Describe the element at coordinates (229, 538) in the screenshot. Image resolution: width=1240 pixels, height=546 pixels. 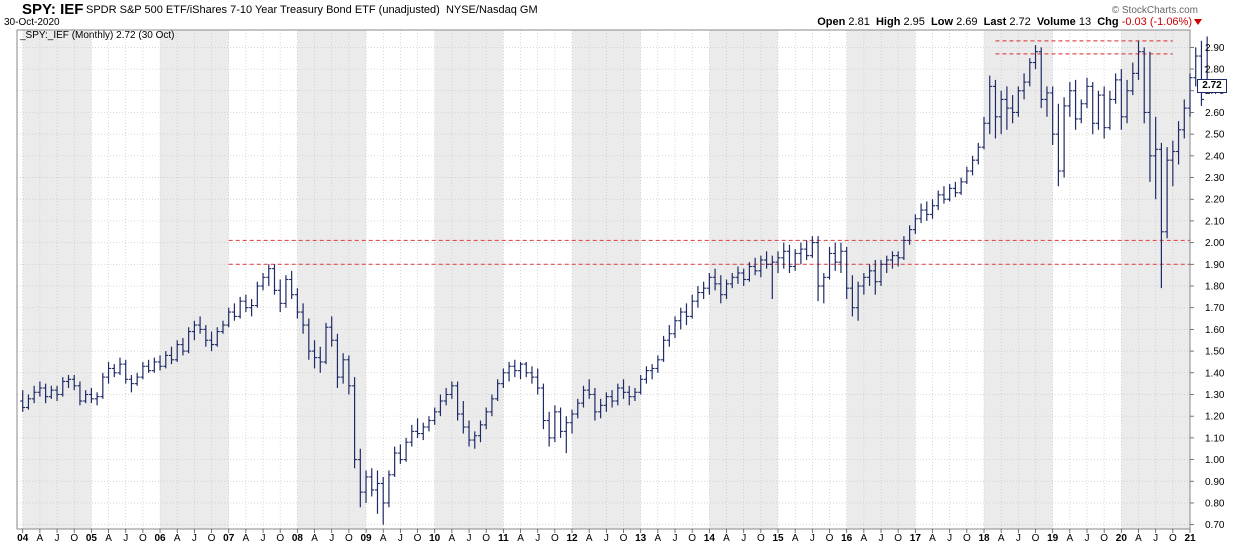
I see `x-tick-label: 07` at that location.